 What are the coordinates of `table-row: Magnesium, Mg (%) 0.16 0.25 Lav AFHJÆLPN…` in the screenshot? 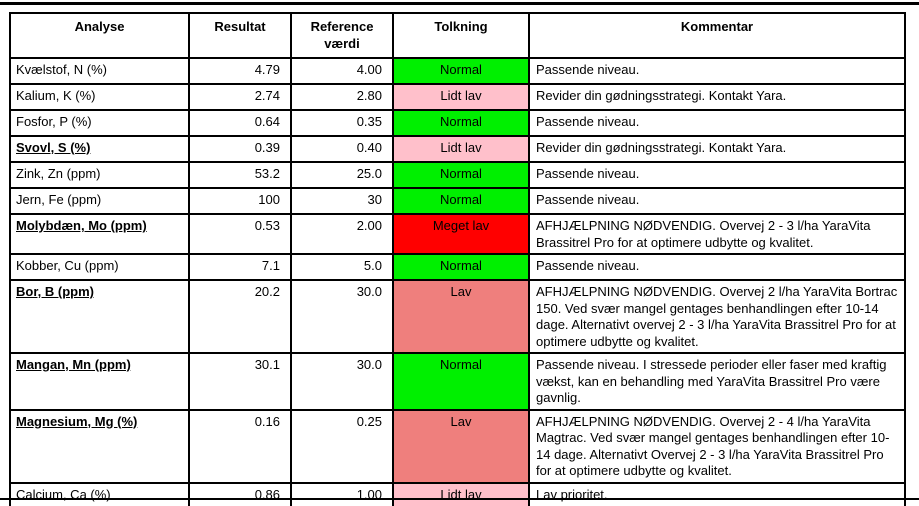 It's located at (457, 446).